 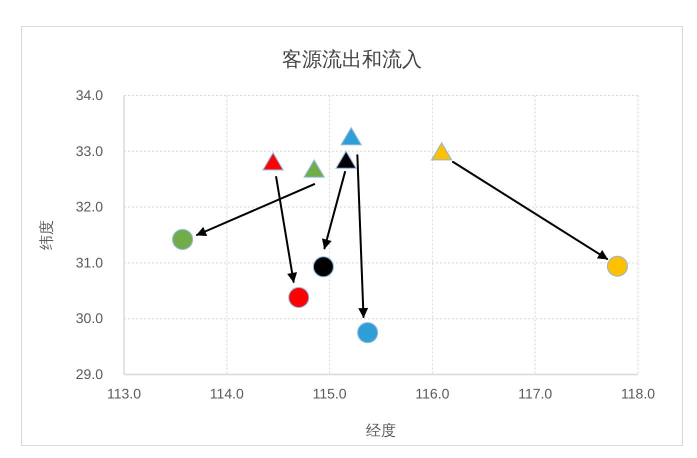 I want to click on chart-title: 客源流出和流入, so click(x=352, y=60).